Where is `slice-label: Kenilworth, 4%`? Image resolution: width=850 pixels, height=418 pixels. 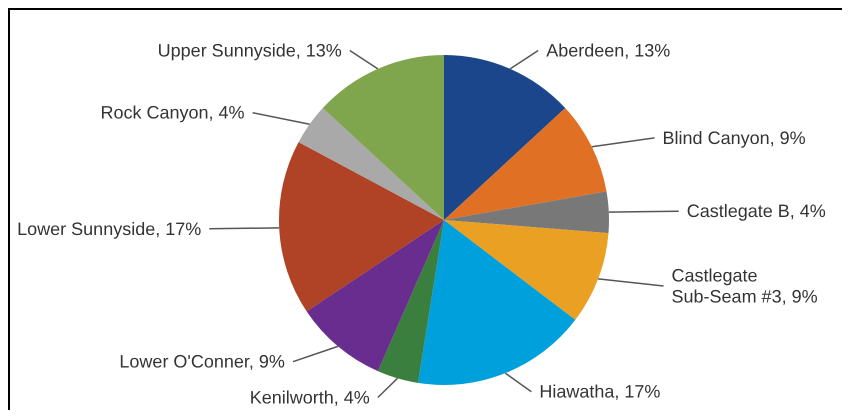
slice-label: Kenilworth, 4% is located at coordinates (310, 398).